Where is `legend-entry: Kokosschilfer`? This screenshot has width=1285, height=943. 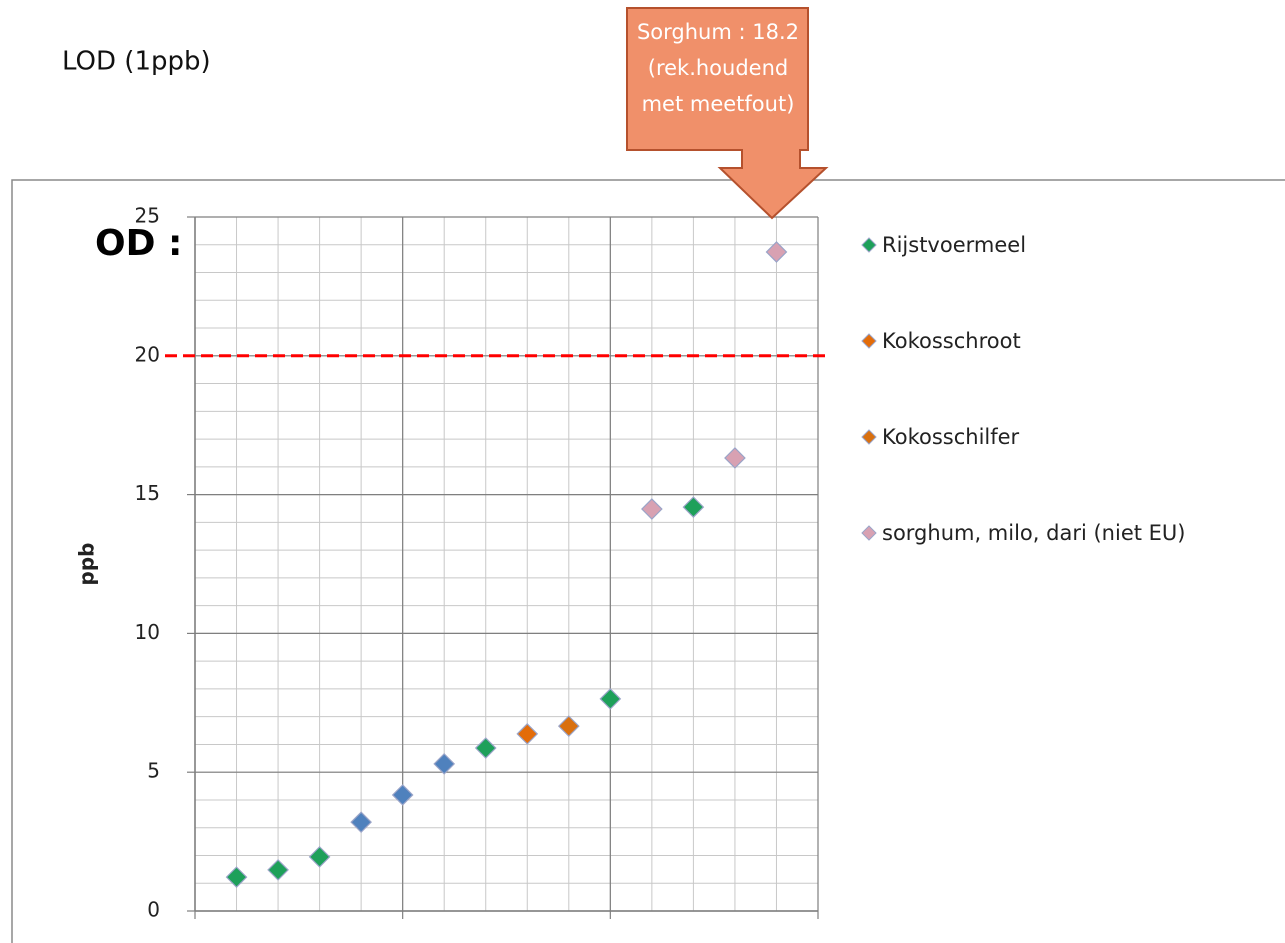
legend-entry: Kokosschilfer is located at coordinates (951, 437).